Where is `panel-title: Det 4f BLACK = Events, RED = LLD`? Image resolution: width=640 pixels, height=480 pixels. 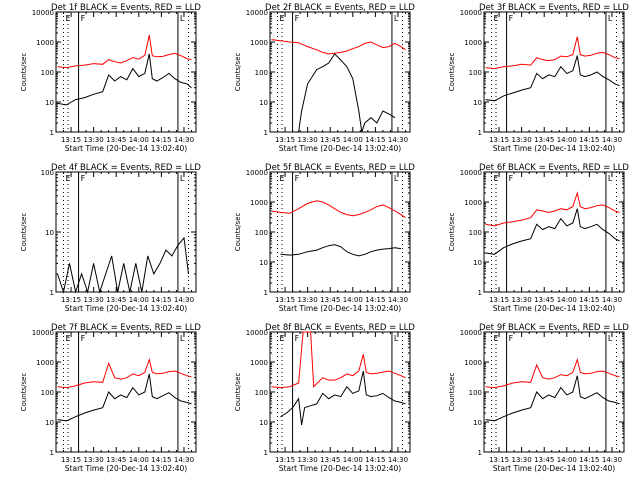
panel-title: Det 4f BLACK = Events, RED = LLD is located at coordinates (126, 168).